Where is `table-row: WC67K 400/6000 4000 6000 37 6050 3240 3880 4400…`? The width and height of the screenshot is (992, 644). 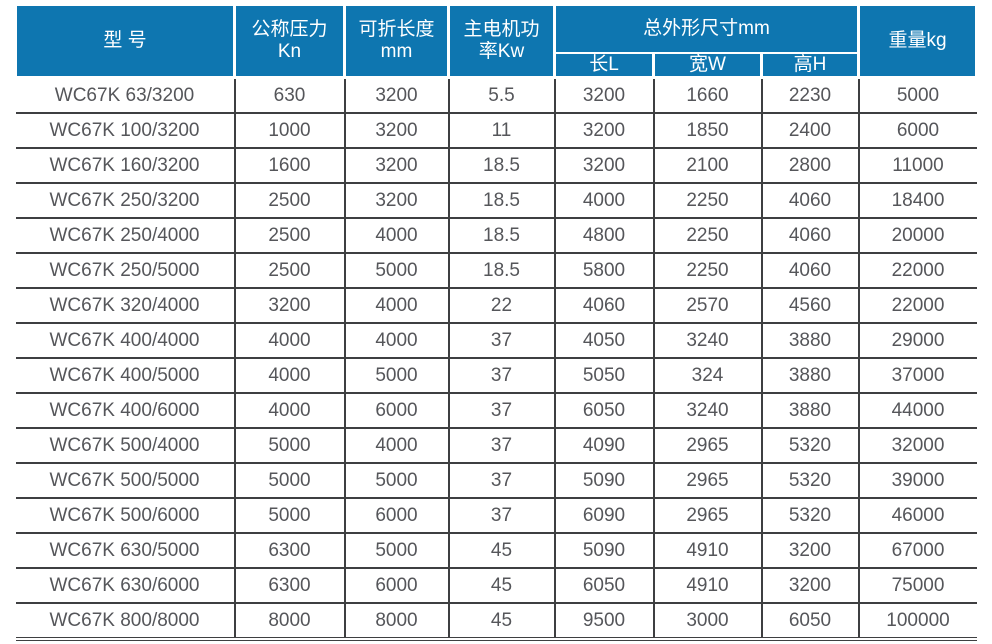
table-row: WC67K 400/6000 4000 6000 37 6050 3240 3880 4400… is located at coordinates (496, 410).